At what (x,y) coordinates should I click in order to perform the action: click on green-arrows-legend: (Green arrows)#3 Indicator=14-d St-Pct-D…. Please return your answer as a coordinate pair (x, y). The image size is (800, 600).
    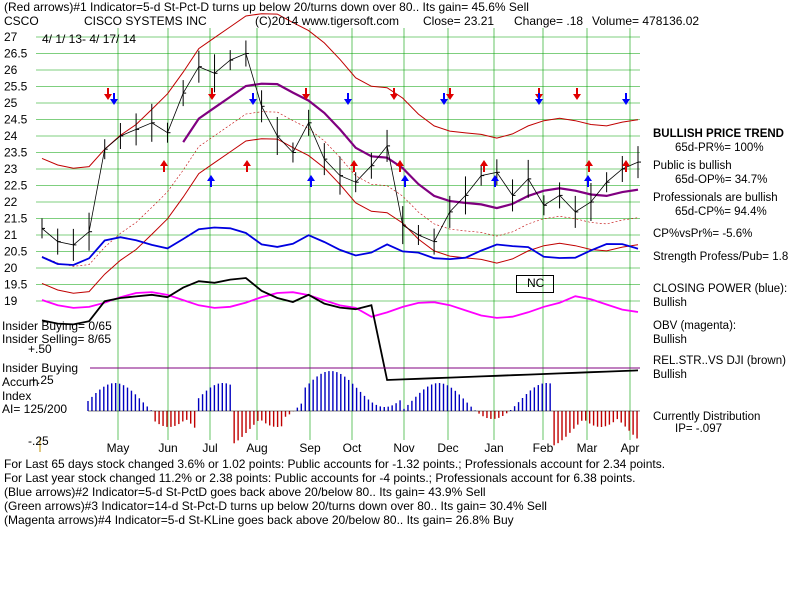
    Looking at the image, I should click on (275, 506).